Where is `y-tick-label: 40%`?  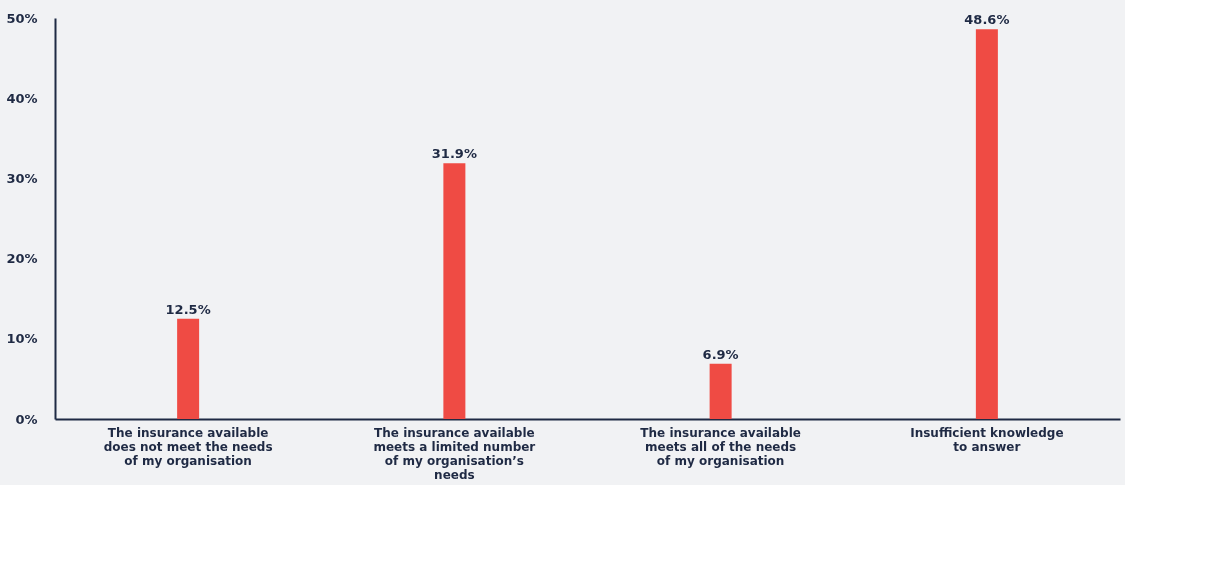 y-tick-label: 40% is located at coordinates (22, 98).